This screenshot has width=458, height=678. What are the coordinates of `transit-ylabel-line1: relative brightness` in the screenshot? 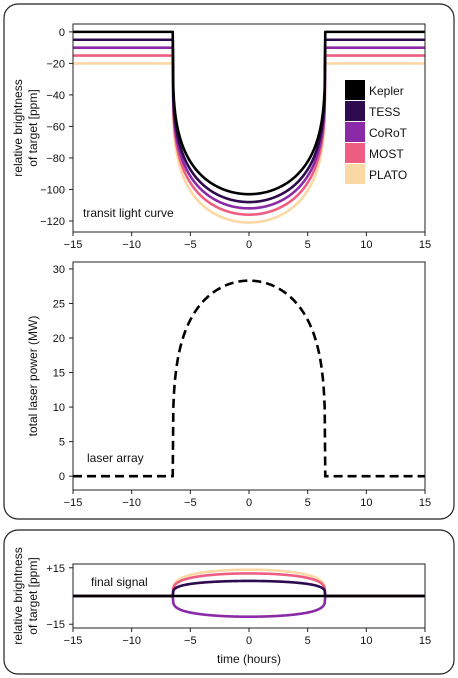 It's located at (18, 127).